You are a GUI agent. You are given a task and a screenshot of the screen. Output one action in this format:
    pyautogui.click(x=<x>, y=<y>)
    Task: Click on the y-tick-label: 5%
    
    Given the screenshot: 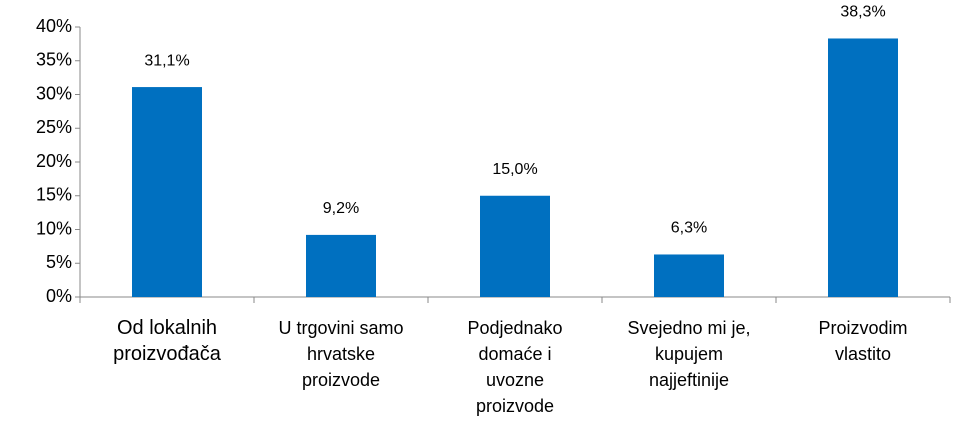 What is the action you would take?
    pyautogui.click(x=59, y=262)
    